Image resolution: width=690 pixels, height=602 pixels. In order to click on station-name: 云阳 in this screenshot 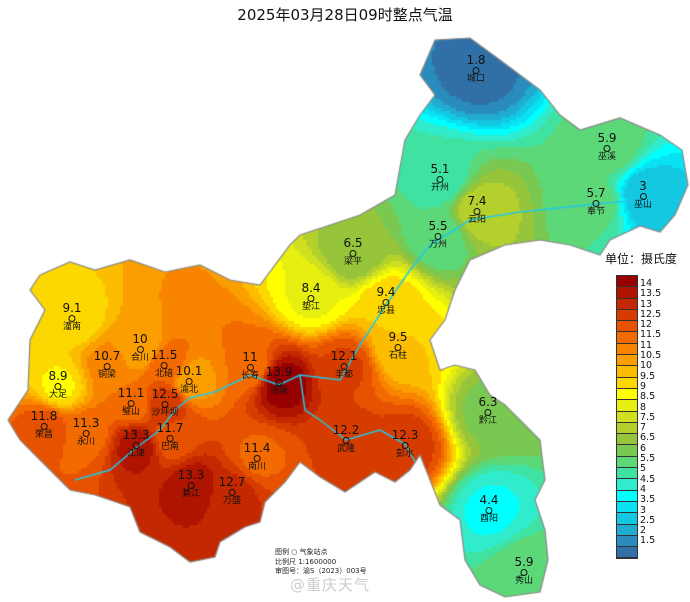, I will do `click(476, 220)`.